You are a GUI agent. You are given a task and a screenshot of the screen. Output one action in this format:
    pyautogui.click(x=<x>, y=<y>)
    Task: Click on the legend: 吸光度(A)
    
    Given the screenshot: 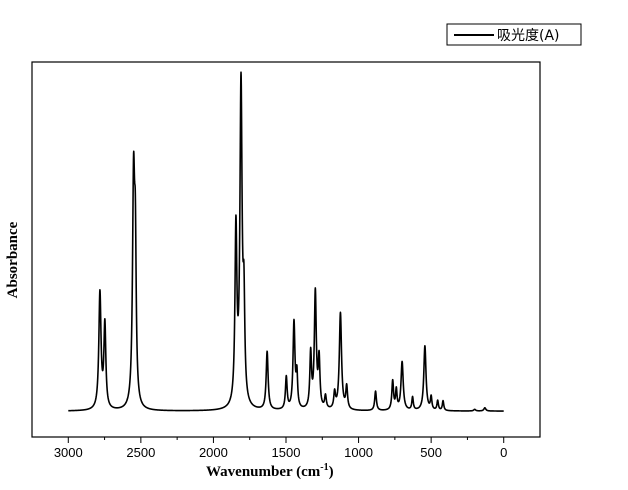 What is the action you would take?
    pyautogui.click(x=514, y=34)
    